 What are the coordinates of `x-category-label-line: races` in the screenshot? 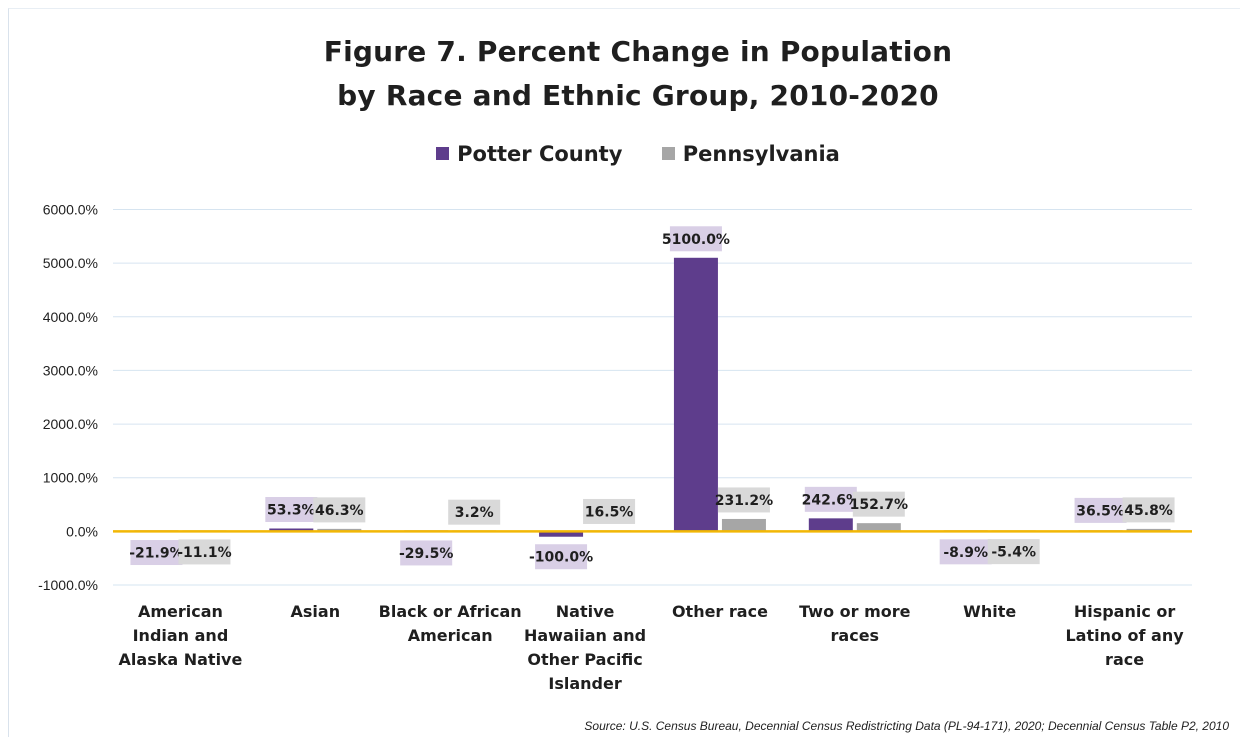 It's located at (855, 635).